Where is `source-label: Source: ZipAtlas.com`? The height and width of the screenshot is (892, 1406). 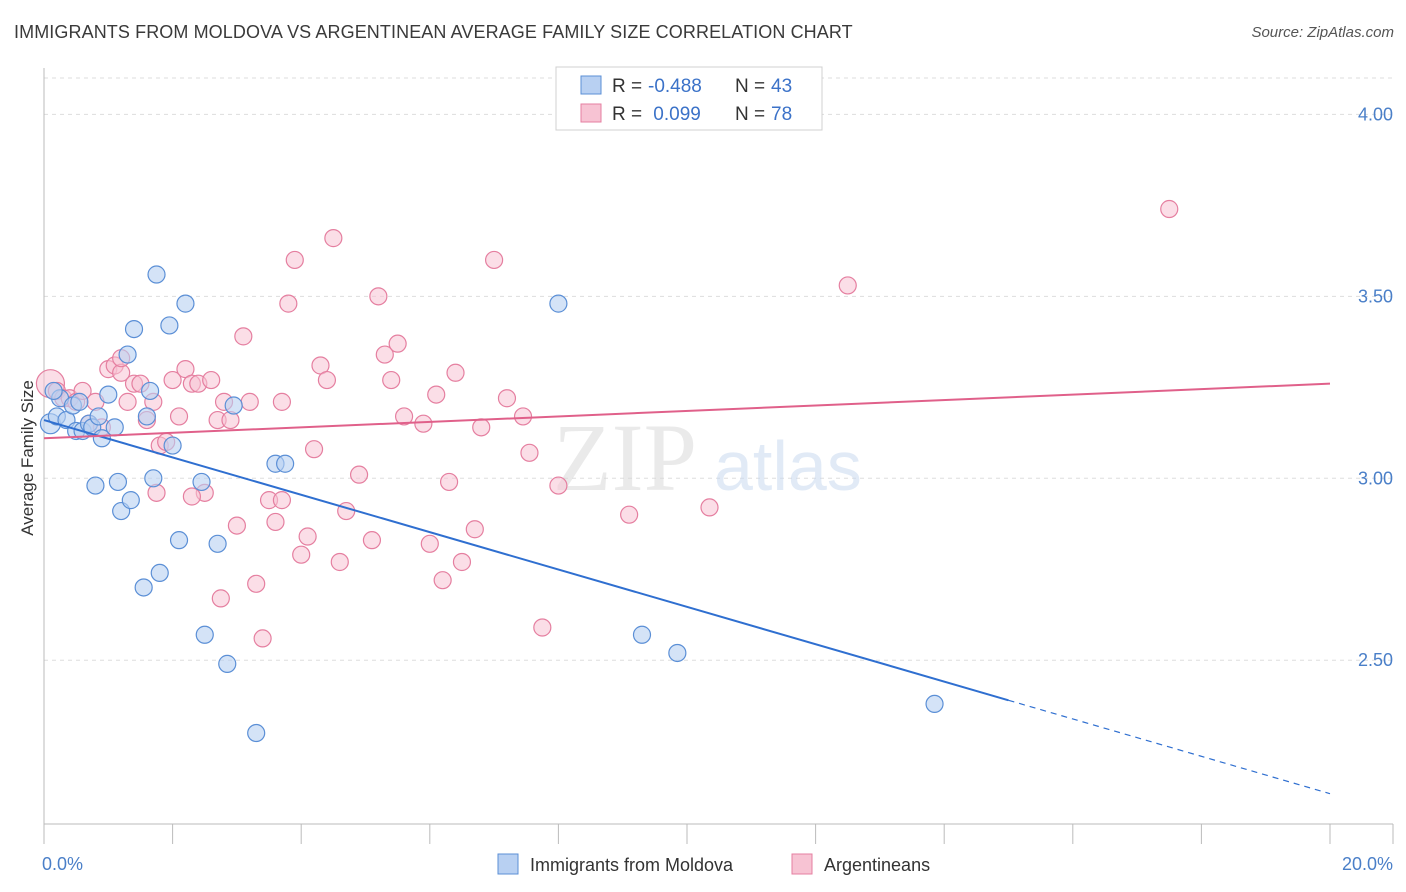 source-label: Source: ZipAtlas.com is located at coordinates (1322, 32).